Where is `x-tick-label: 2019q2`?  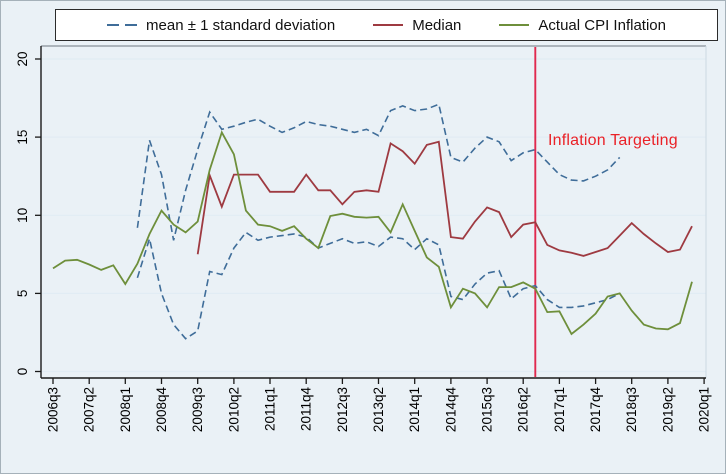 x-tick-label: 2019q2 is located at coordinates (667, 409).